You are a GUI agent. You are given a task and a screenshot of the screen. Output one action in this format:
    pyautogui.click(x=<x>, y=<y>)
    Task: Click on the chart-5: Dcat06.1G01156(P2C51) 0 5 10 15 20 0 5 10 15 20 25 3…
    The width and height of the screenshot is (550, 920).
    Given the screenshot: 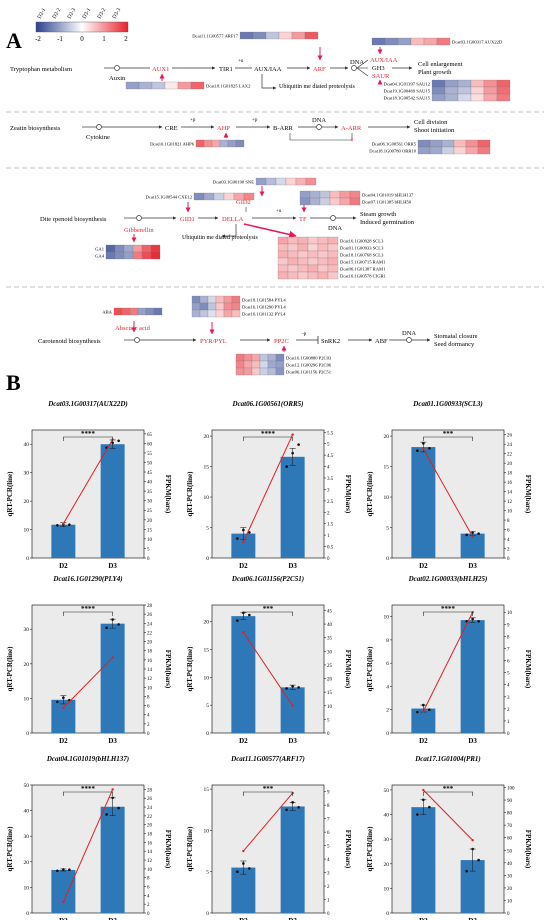 What is the action you would take?
    pyautogui.click(x=269, y=660)
    